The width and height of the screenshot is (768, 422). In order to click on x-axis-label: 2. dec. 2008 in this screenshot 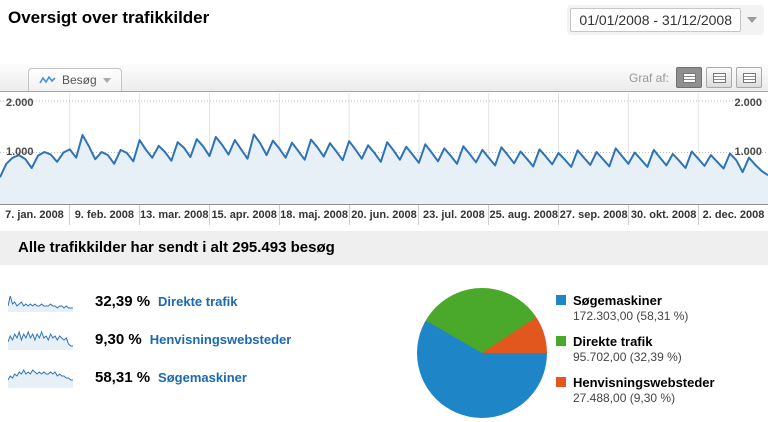, I will do `click(733, 215)`.